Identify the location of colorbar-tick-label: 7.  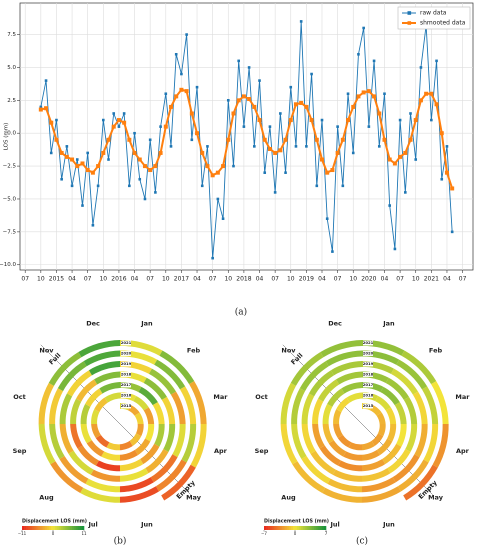
(326, 533).